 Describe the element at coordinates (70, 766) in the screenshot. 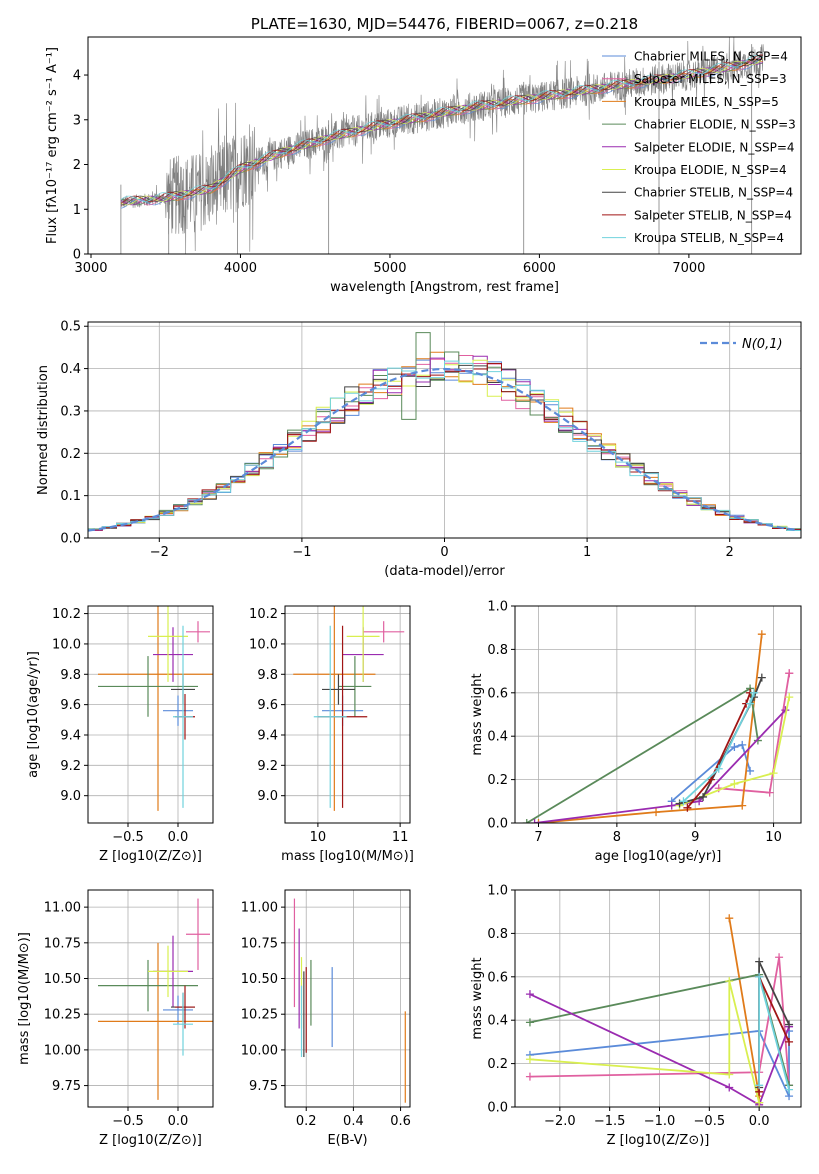

I see `y-tick-label: 9.2` at that location.